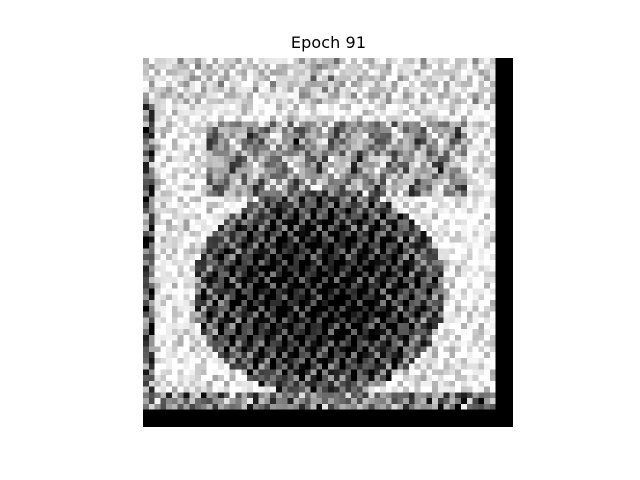 Image resolution: width=640 pixels, height=480 pixels. What do you see at coordinates (328, 42) in the screenshot?
I see `figure-title: Epoch 91` at bounding box center [328, 42].